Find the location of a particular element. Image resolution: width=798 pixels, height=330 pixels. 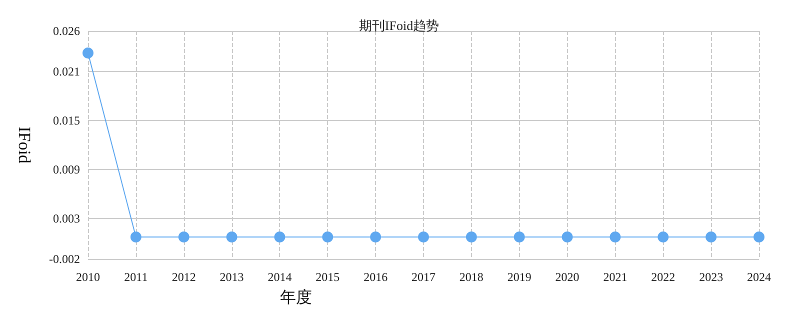

x-axis-title: 年度 is located at coordinates (296, 297).